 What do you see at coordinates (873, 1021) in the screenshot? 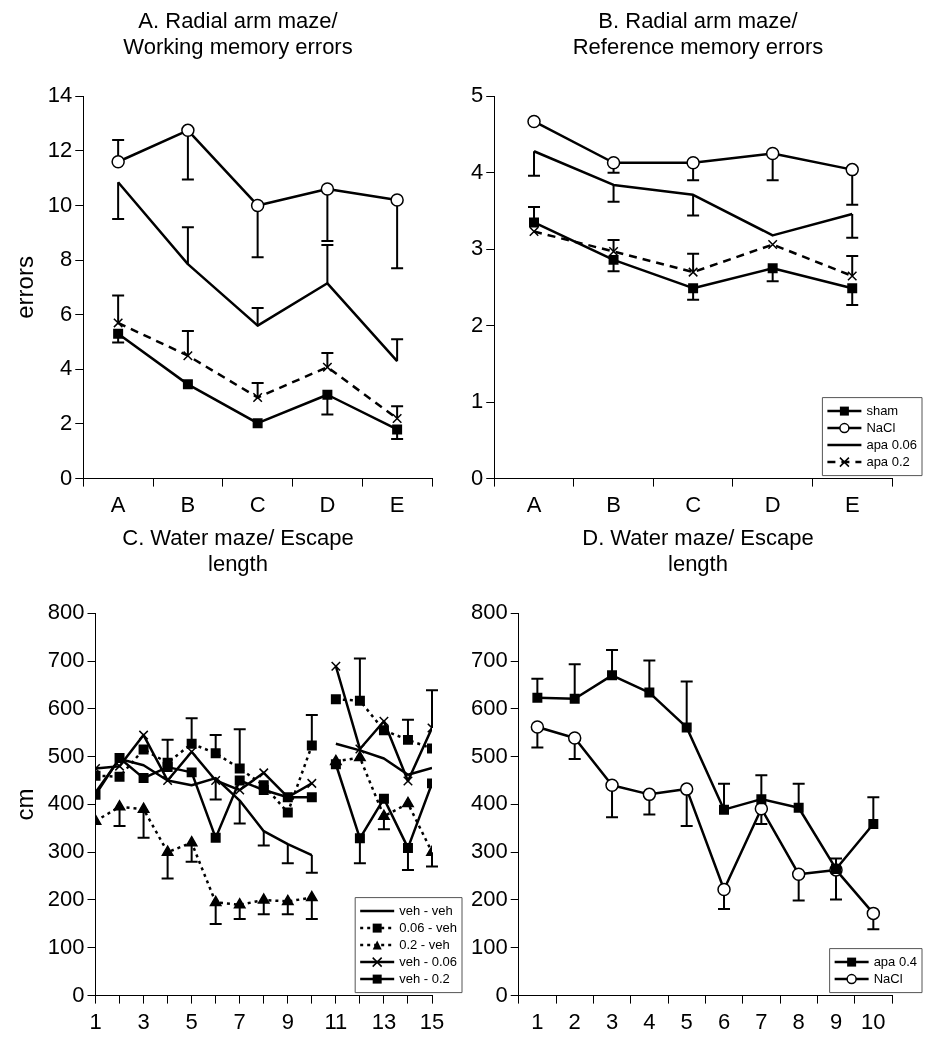
I see `x-tick-label: 10` at bounding box center [873, 1021].